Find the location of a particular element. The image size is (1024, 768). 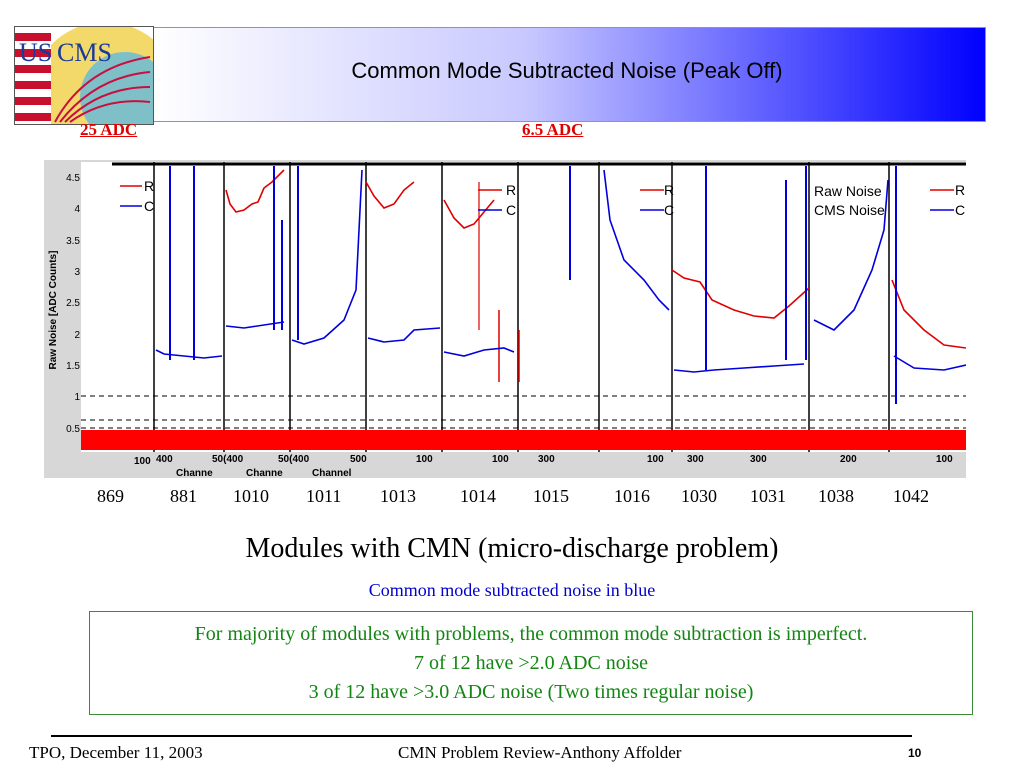

x-label-9: 100 is located at coordinates (655, 459).